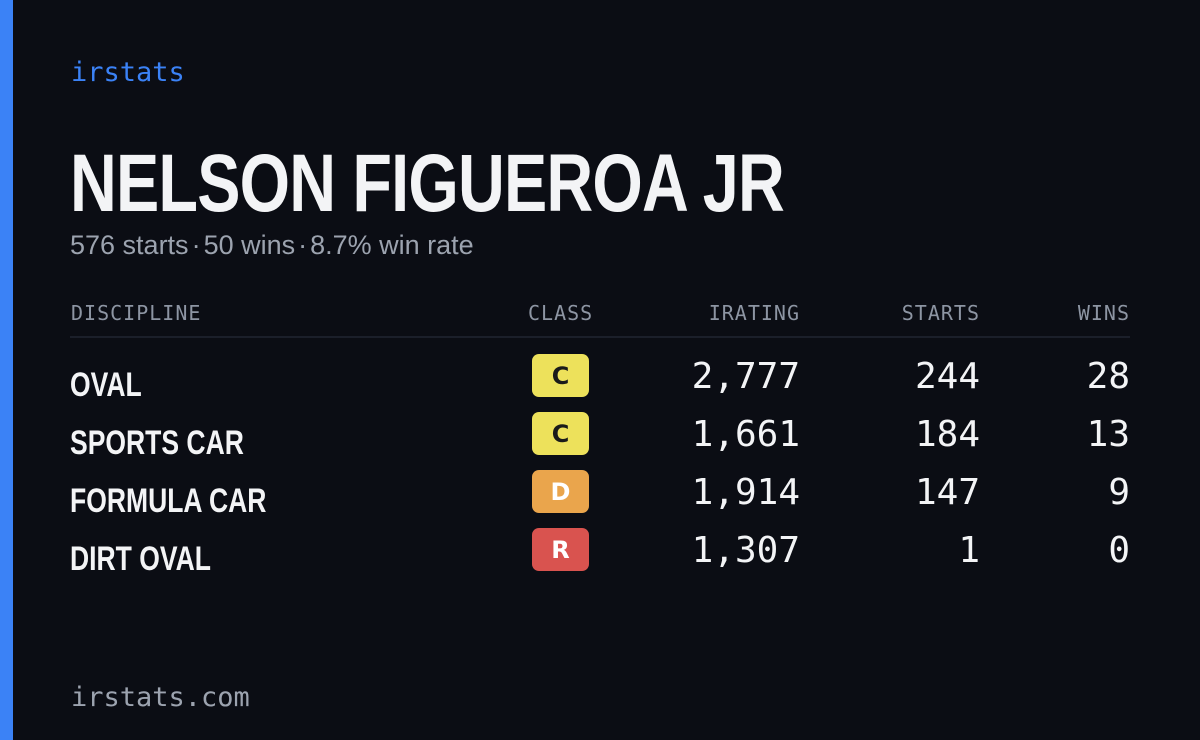  I want to click on driver-summary: 576 starts · 50 wins · 8.7% win rate, so click(272, 245).